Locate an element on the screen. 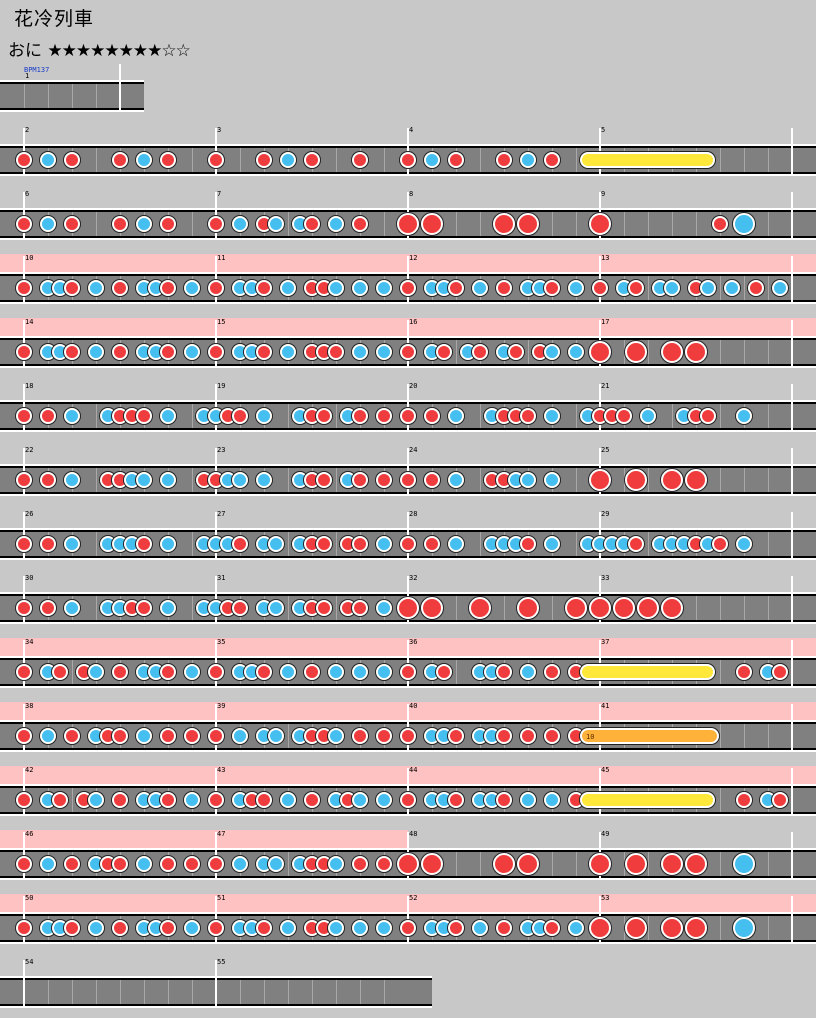 The height and width of the screenshot is (1018, 816). bpm-label: BPM137 is located at coordinates (37, 70).